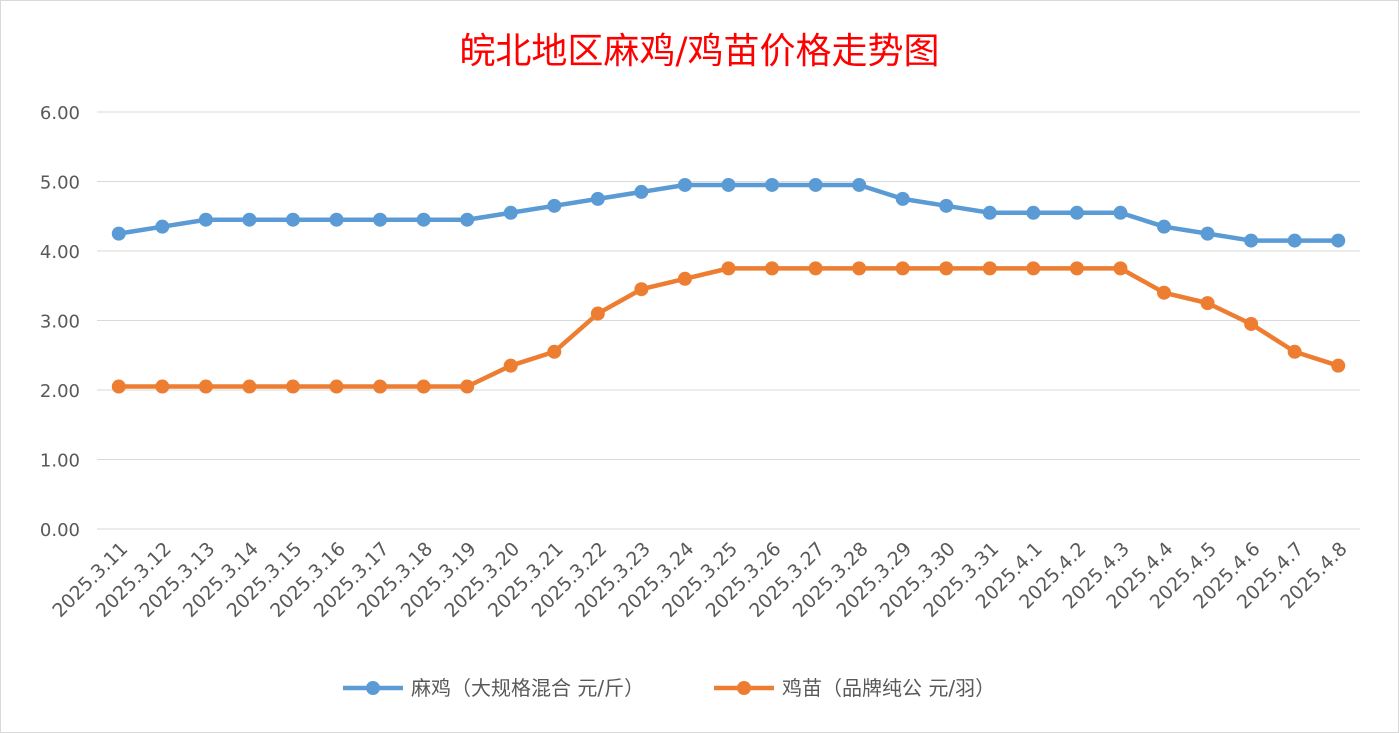 This screenshot has height=733, width=1399. What do you see at coordinates (60, 461) in the screenshot?
I see `y-tick-label: 1.00` at bounding box center [60, 461].